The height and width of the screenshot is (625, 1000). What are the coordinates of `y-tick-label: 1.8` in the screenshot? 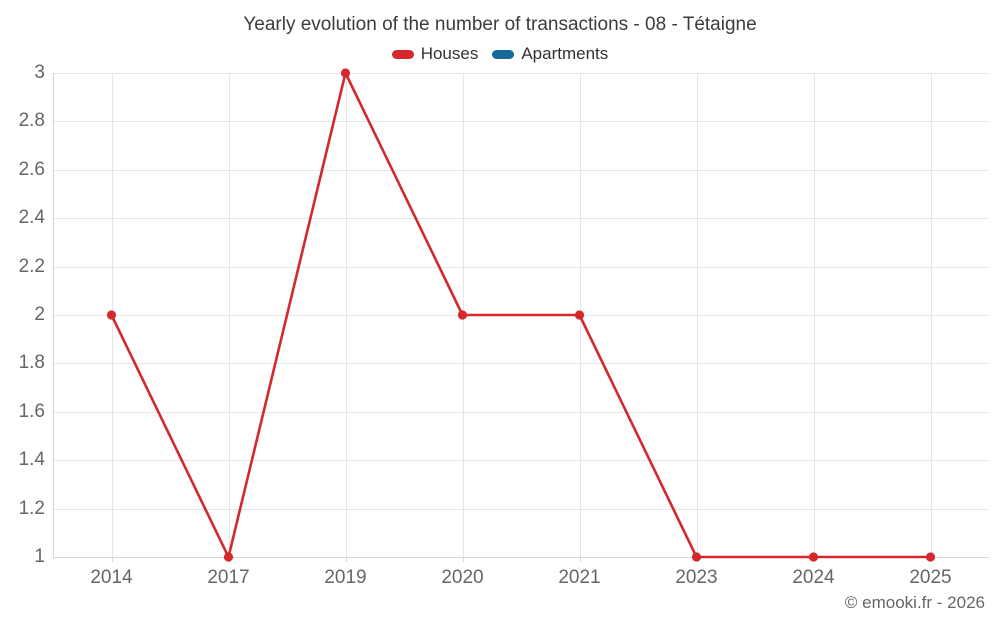 It's located at (31, 363).